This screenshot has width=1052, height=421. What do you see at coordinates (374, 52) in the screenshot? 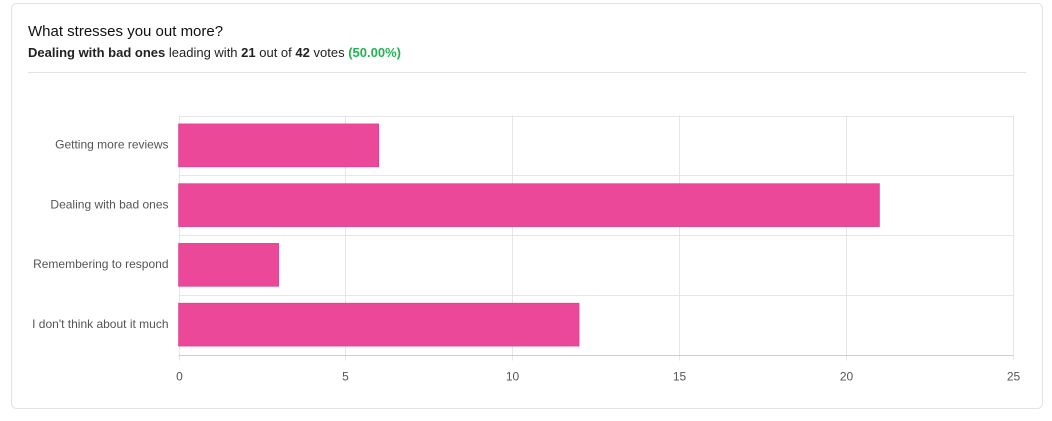
I see `share: (50.00%)` at bounding box center [374, 52].